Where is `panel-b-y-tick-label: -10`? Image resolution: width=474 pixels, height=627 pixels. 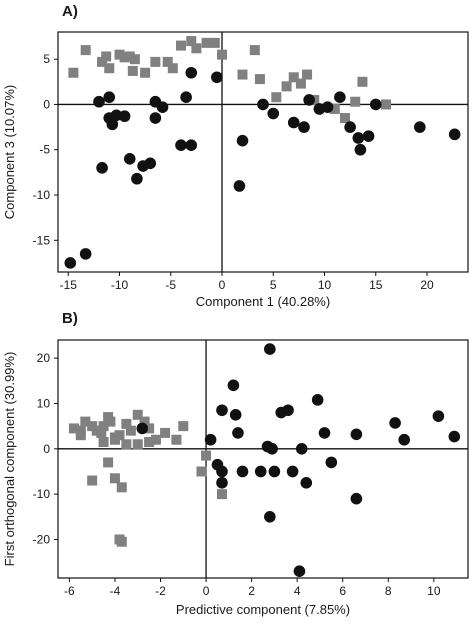 panel-b-y-tick-label: -10 is located at coordinates (42, 494).